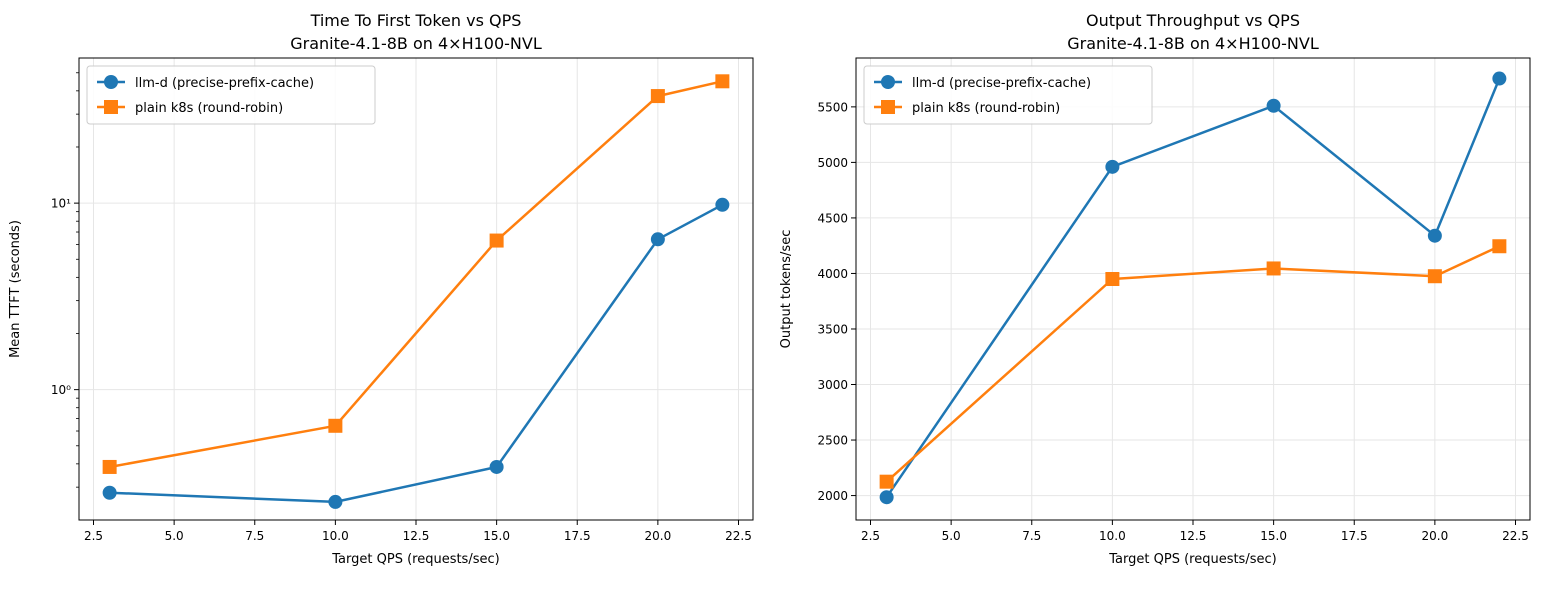 Image resolution: width=1546 pixels, height=589 pixels. What do you see at coordinates (832, 496) in the screenshot?
I see `y-tick-label: 2000` at bounding box center [832, 496].